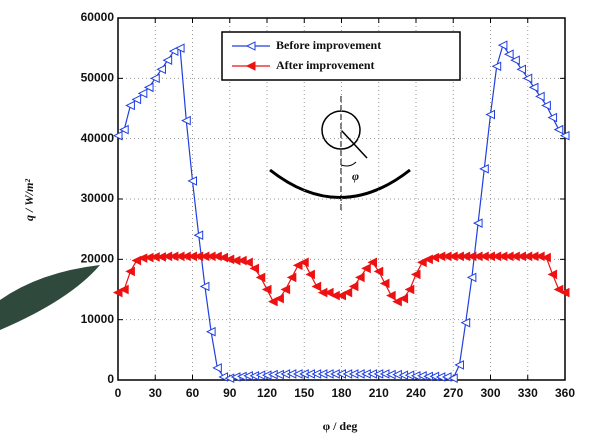 The height and width of the screenshot is (439, 590). Describe the element at coordinates (348, 164) in the screenshot. I see `inset-angle` at that location.